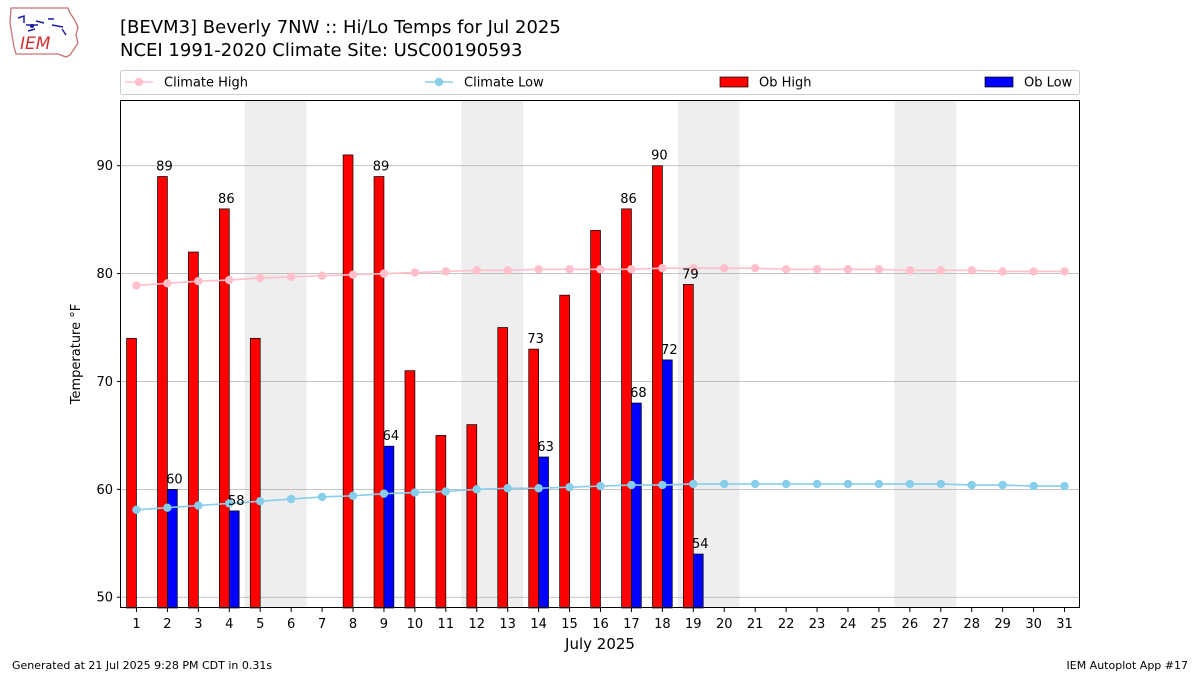 Image resolution: width=1200 pixels, height=675 pixels. What do you see at coordinates (476, 624) in the screenshot?
I see `x-tick-label: 12` at bounding box center [476, 624].